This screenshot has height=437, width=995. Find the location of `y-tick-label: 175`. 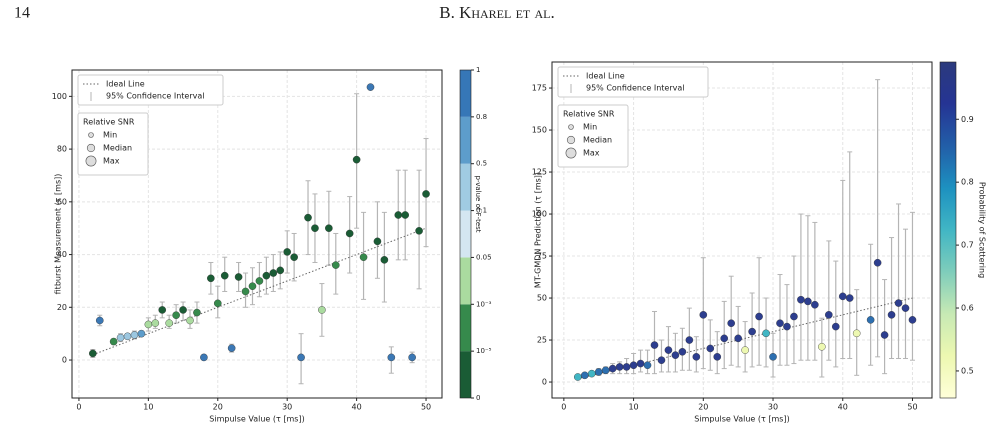

y-tick-label: 175 is located at coordinates (539, 88).